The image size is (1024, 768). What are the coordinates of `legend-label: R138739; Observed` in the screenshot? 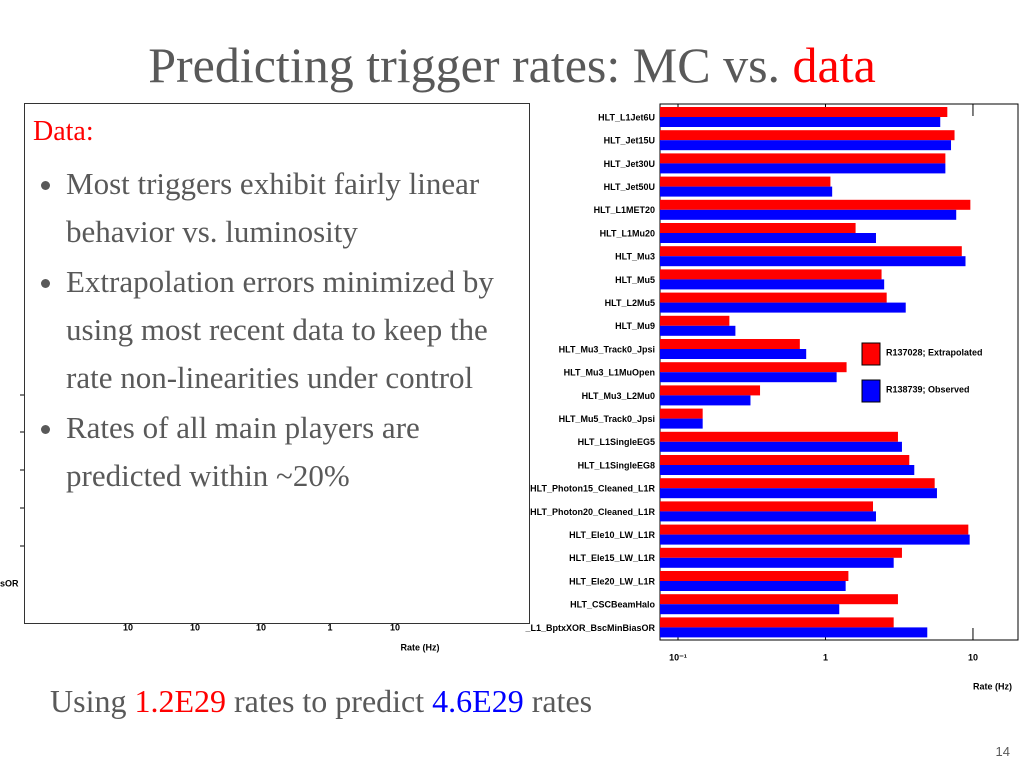 It's located at (928, 389).